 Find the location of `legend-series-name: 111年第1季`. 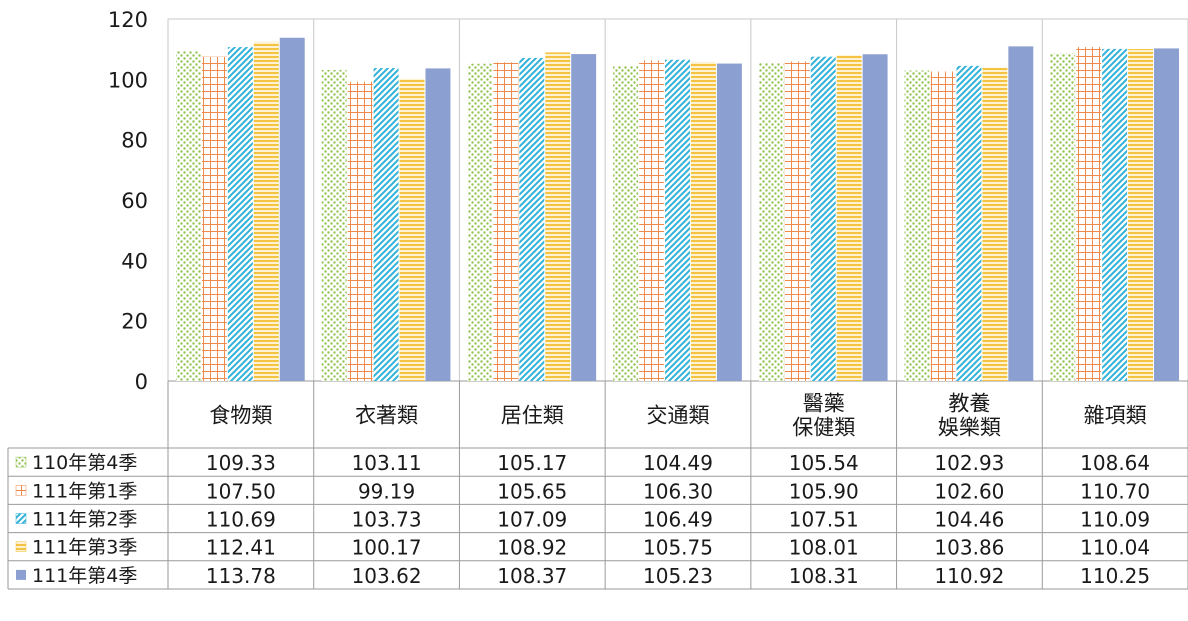

legend-series-name: 111年第1季 is located at coordinates (84, 491).